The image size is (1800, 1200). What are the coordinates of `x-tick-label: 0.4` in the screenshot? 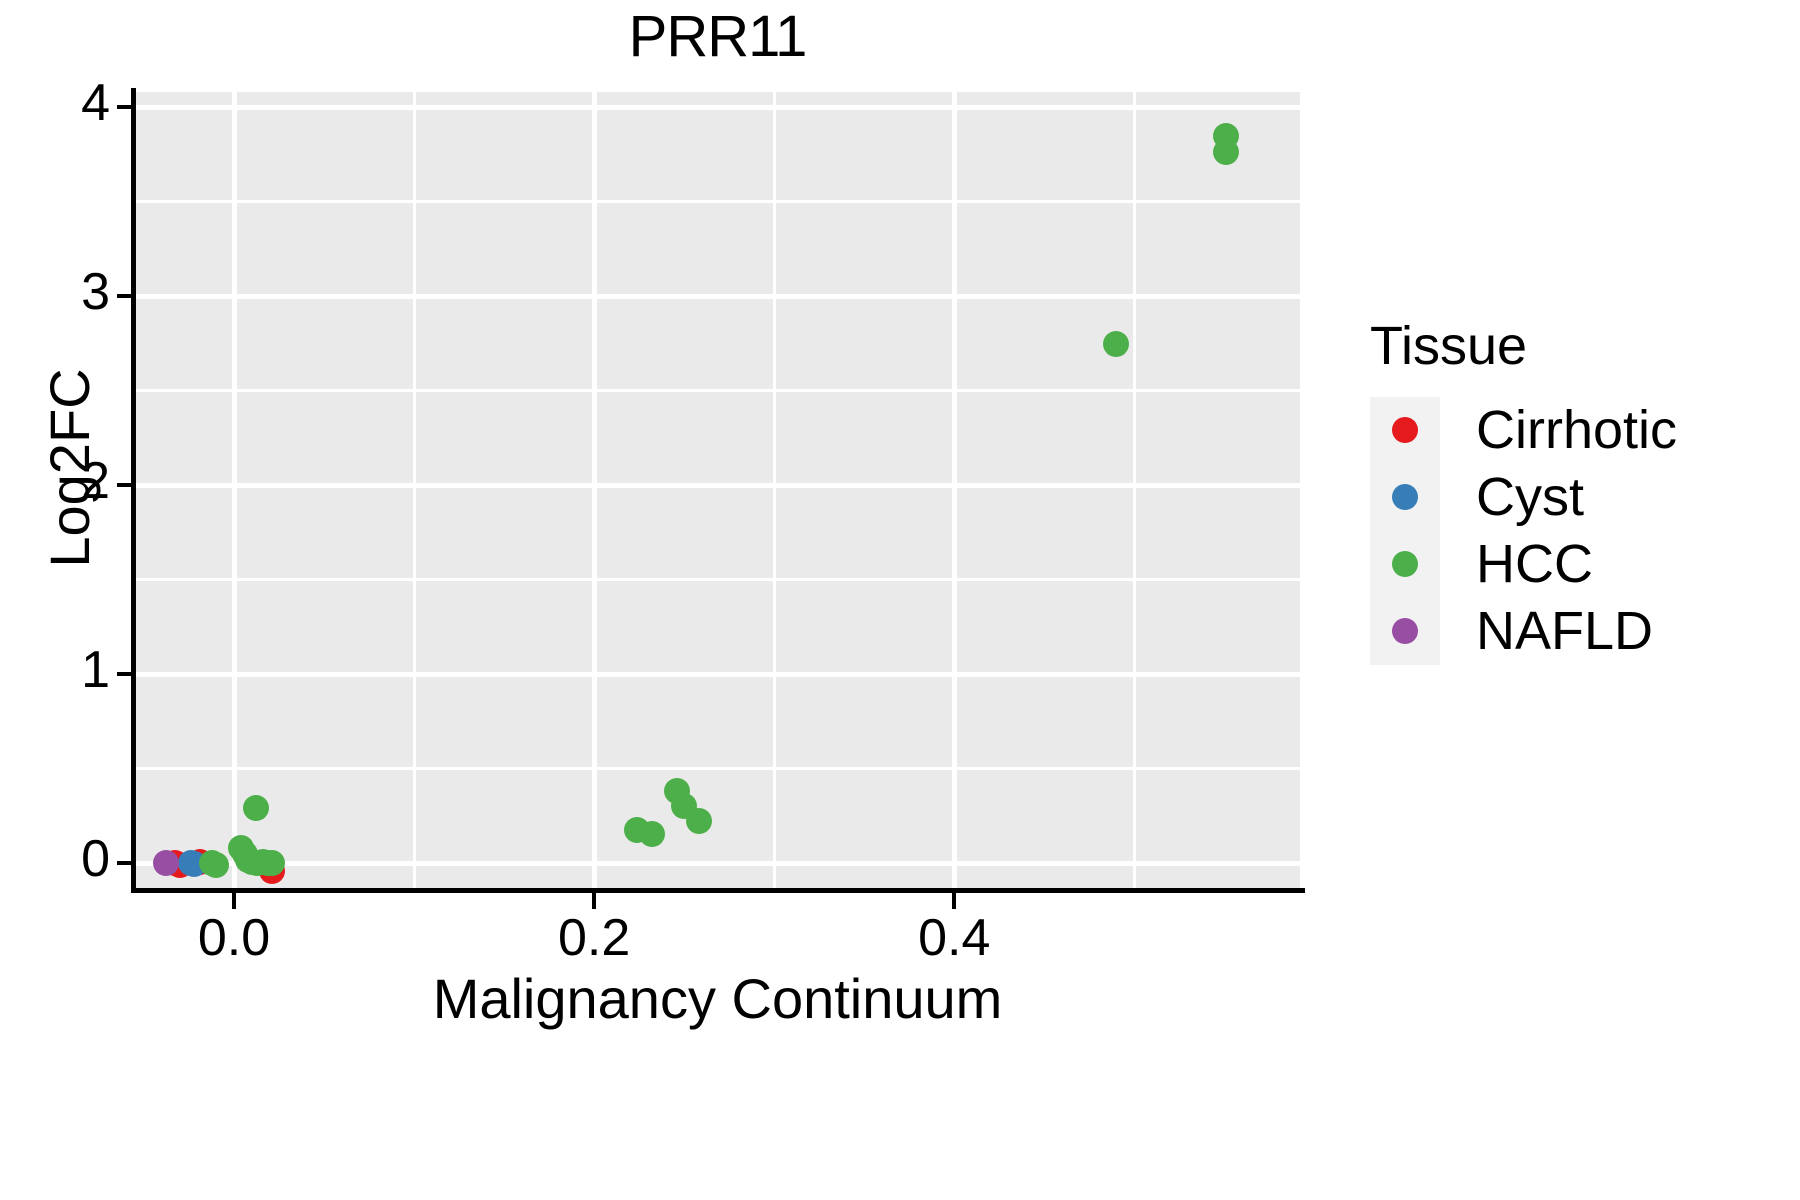 It's located at (954, 938).